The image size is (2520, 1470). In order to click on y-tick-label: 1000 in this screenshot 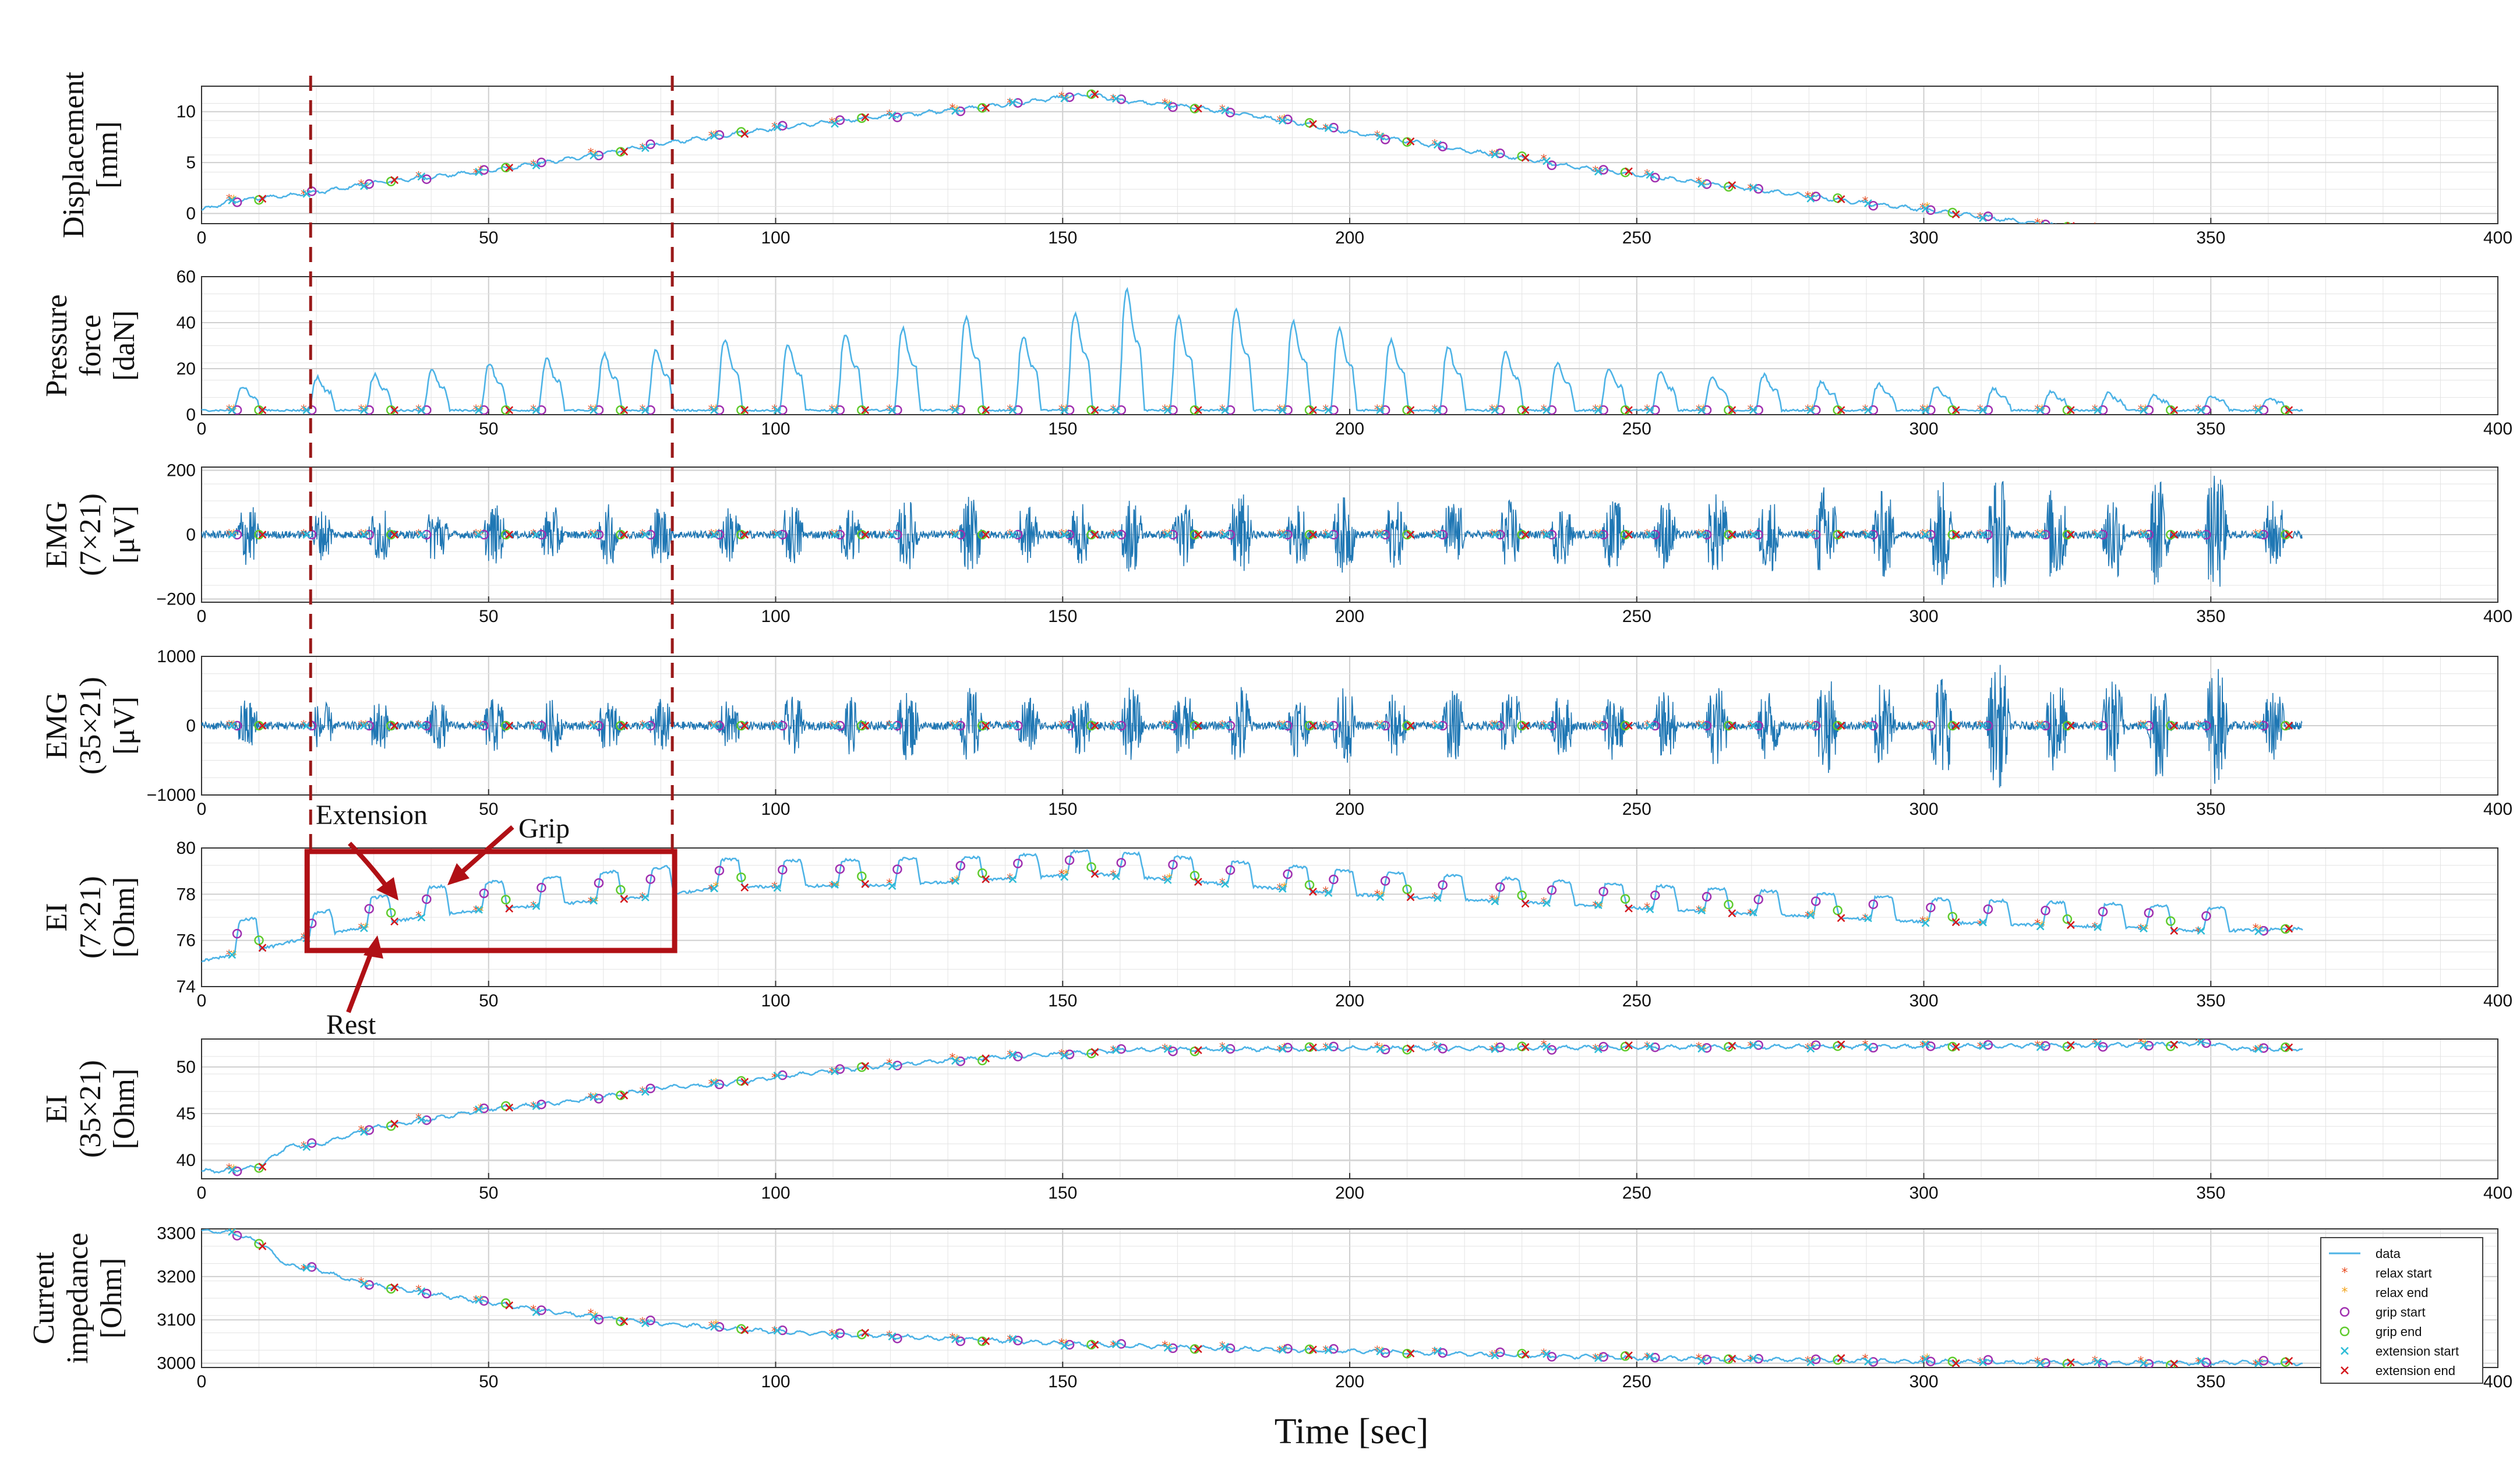, I will do `click(176, 656)`.